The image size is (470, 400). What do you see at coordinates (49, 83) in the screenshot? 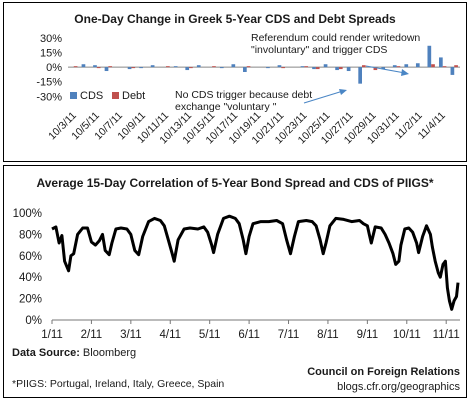
I see `y-tick-label: -15%` at bounding box center [49, 83].